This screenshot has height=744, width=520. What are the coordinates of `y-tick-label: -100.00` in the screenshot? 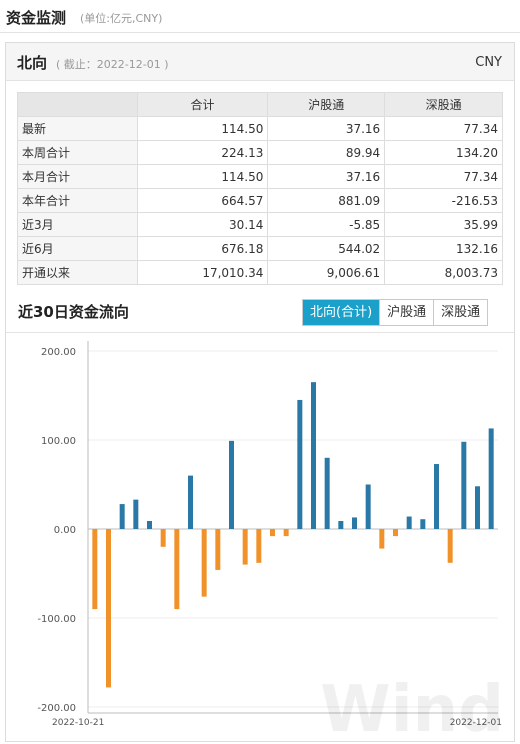 It's located at (56, 619).